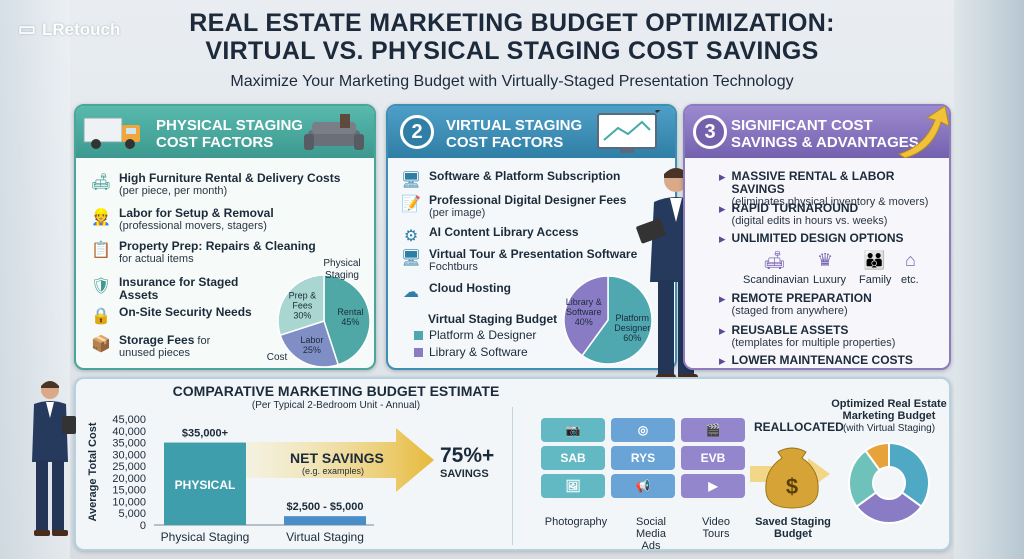 This screenshot has width=1024, height=559. I want to click on storage-box-icon: 📦, so click(101, 344).